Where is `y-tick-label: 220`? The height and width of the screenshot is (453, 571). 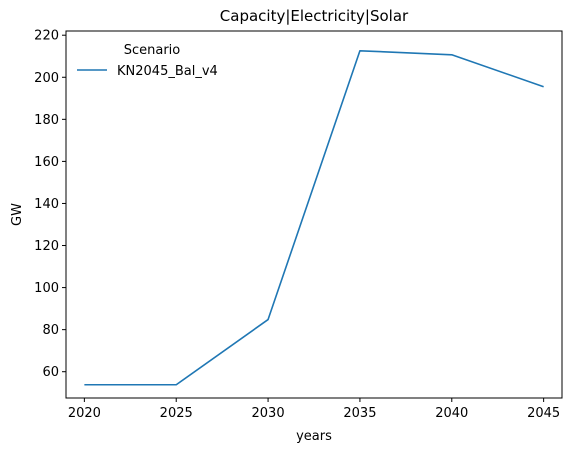 y-tick-label: 220 is located at coordinates (46, 36).